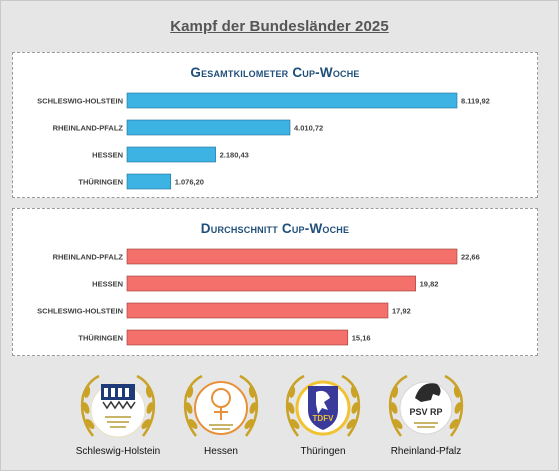 Image resolution: width=559 pixels, height=471 pixels. Describe the element at coordinates (426, 451) in the screenshot. I see `logo-label: Rheinland-Pfalz` at that location.